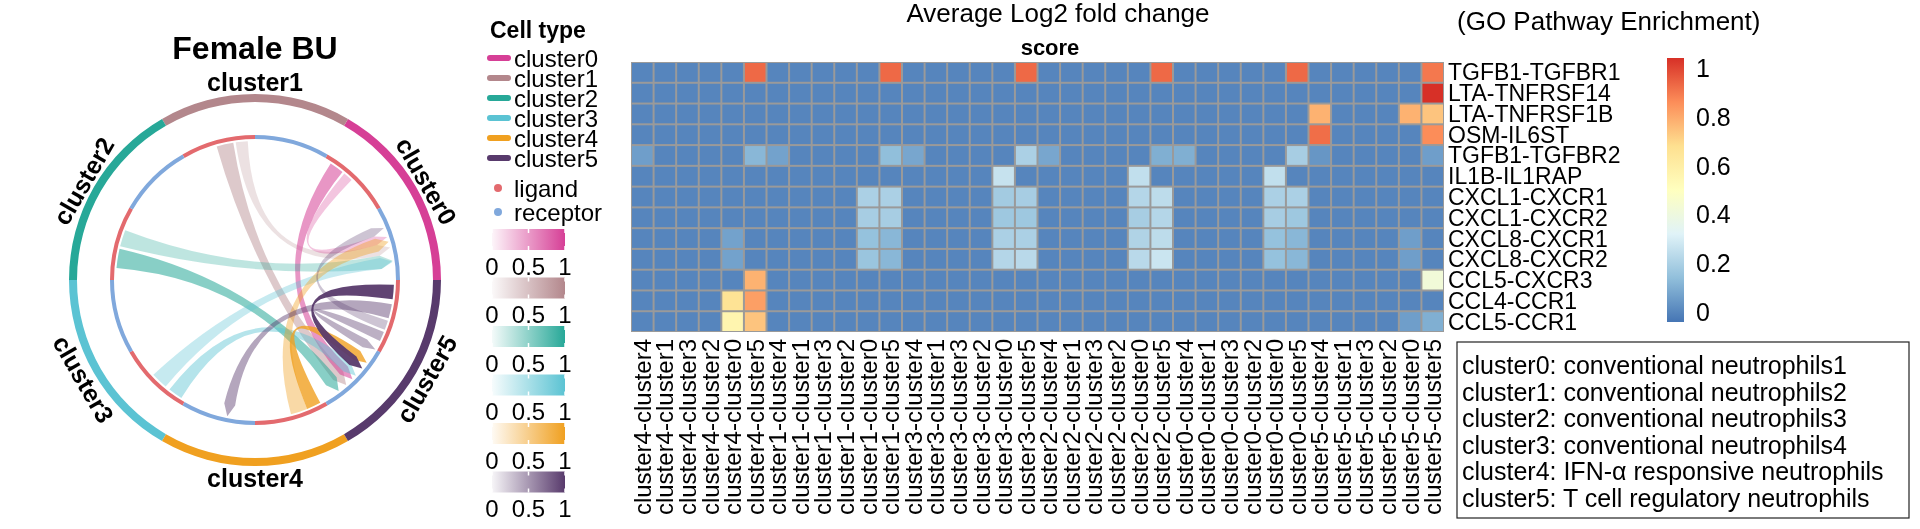 This screenshot has height=529, width=1920. I want to click on chart-title: score, so click(1050, 47).